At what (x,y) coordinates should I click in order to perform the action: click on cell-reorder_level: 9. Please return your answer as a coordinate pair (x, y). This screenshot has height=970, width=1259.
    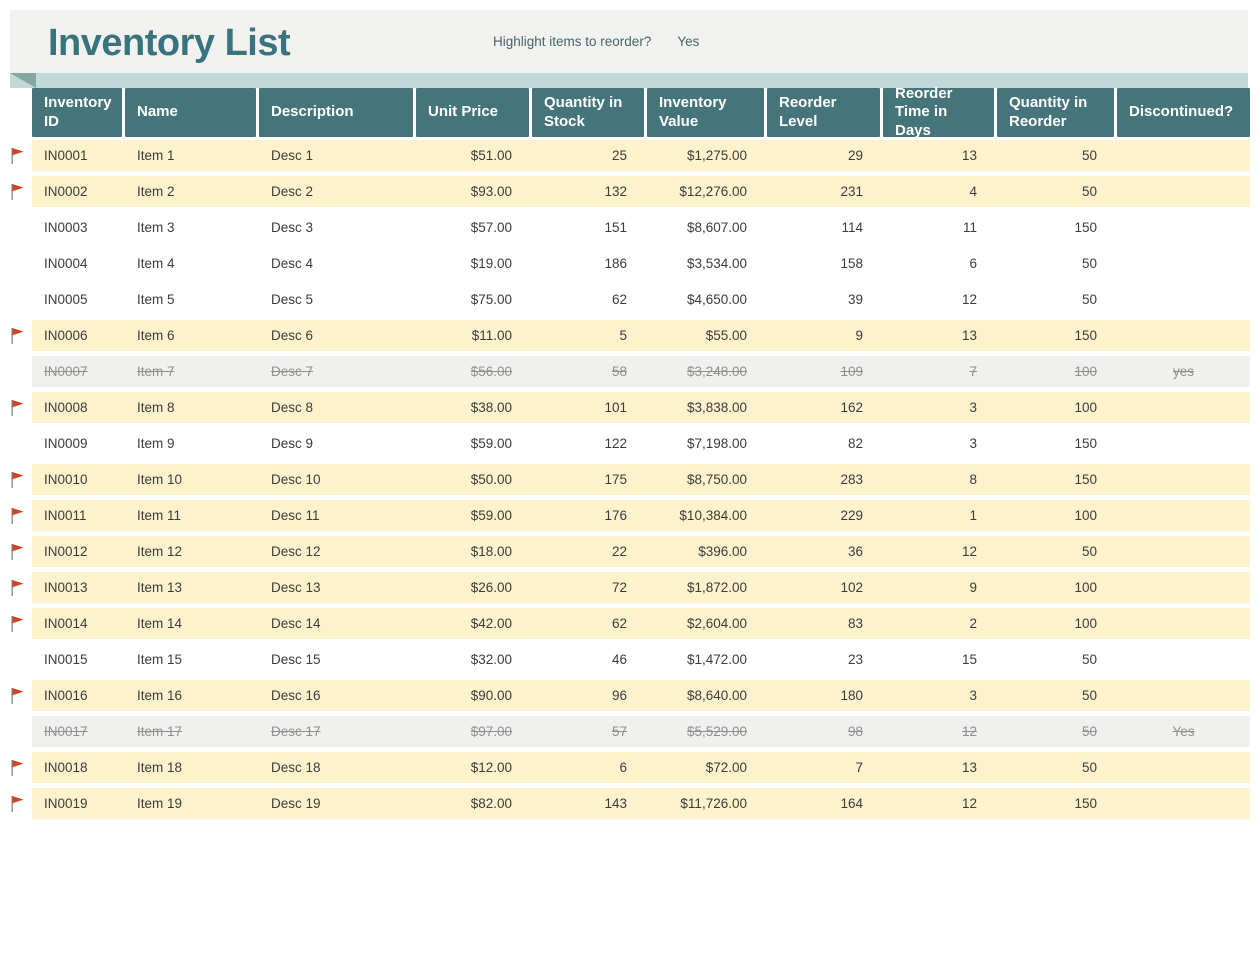
    Looking at the image, I should click on (859, 335).